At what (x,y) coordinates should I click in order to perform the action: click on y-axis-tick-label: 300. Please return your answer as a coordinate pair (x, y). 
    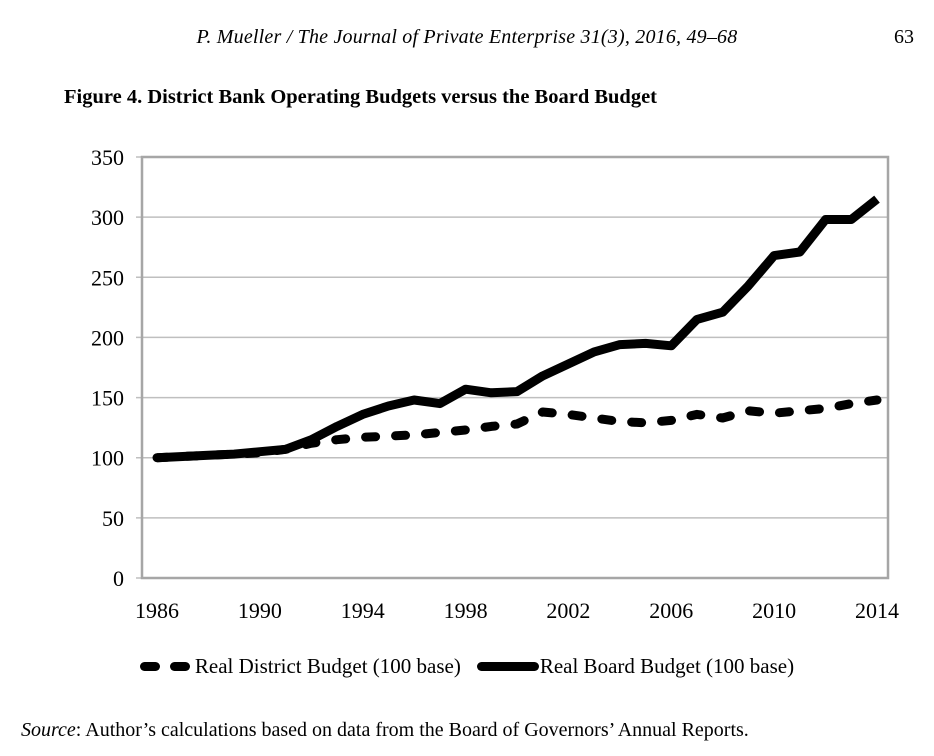
    Looking at the image, I should click on (107, 217).